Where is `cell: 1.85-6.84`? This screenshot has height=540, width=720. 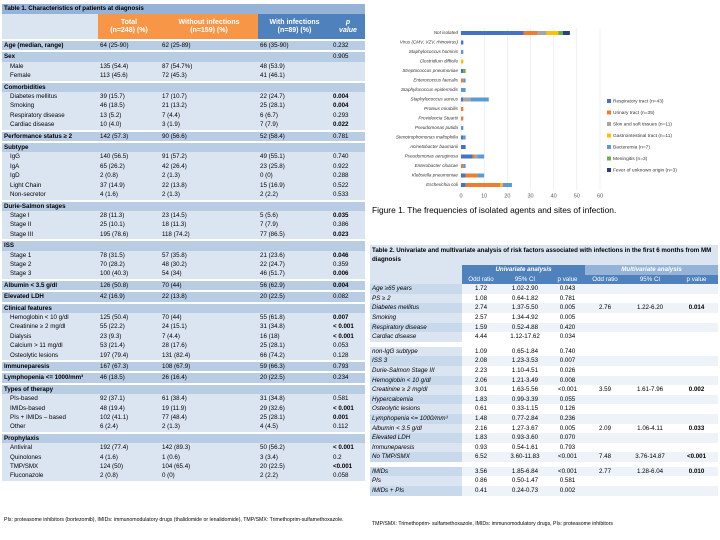
cell: 1.85-6.84 is located at coordinates (525, 471).